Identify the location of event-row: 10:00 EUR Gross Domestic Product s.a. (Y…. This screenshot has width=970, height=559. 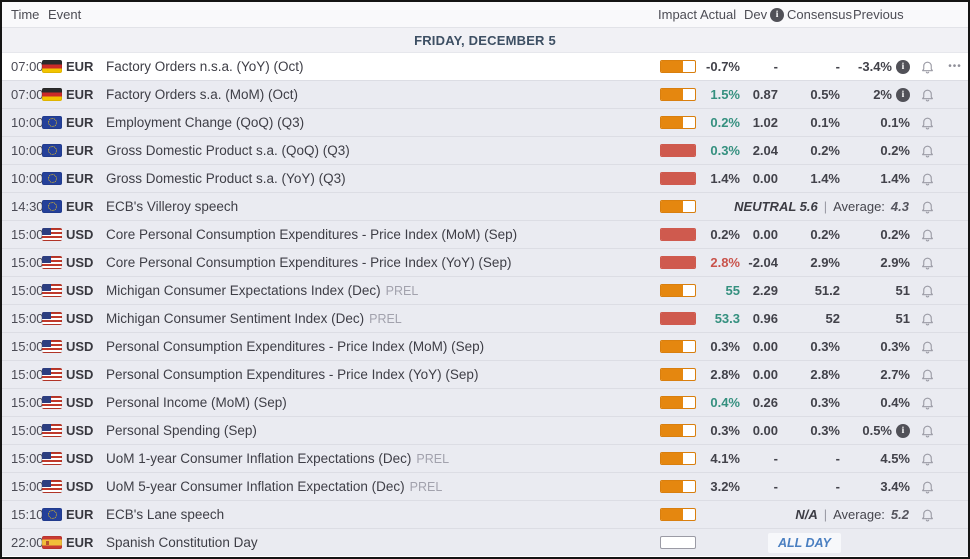
(485, 178).